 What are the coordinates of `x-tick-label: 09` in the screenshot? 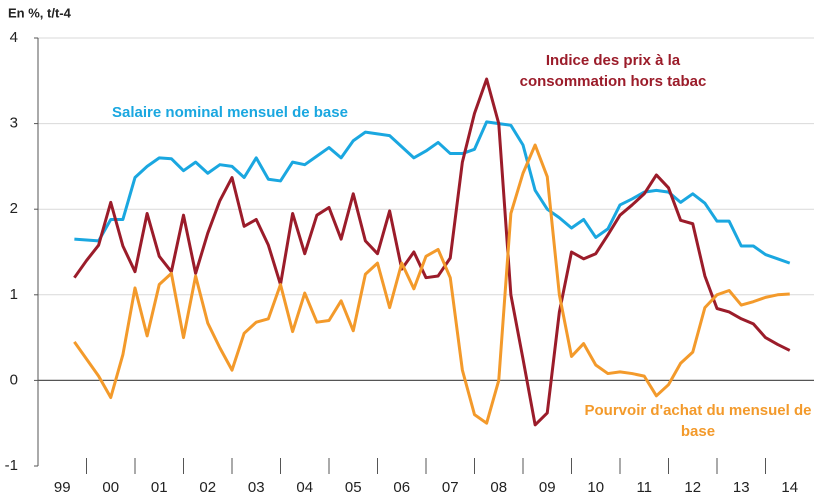 It's located at (547, 487).